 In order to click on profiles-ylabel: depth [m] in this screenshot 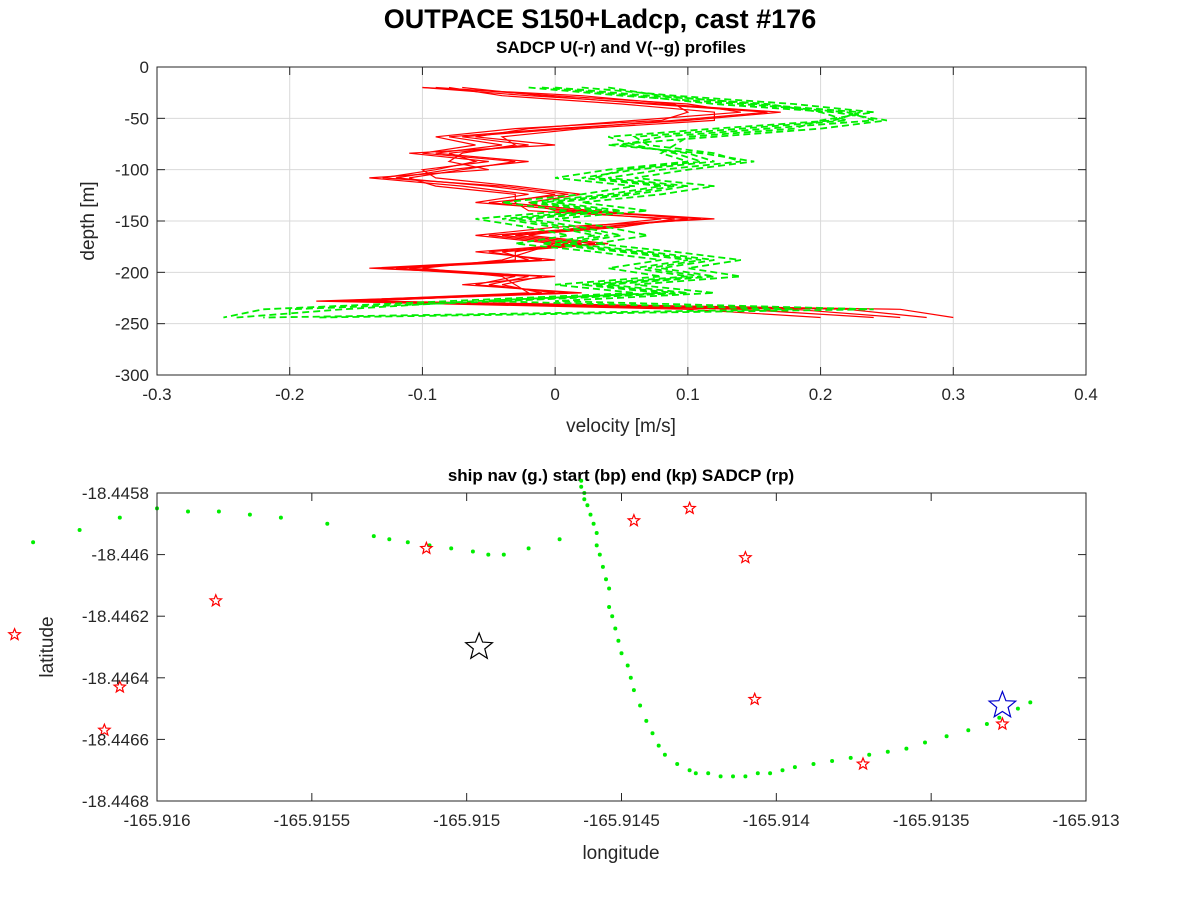, I will do `click(88, 220)`.